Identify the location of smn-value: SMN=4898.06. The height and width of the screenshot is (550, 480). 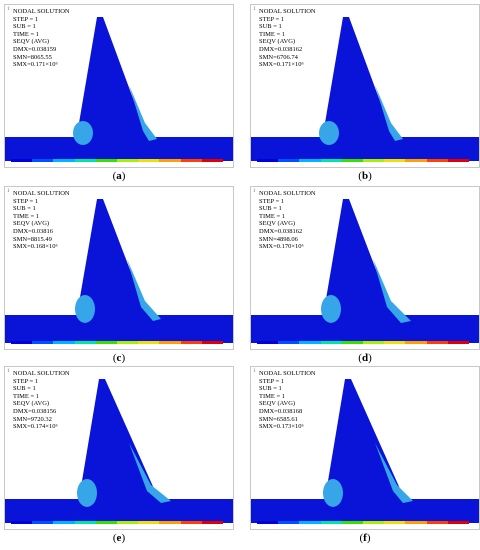
(278, 239).